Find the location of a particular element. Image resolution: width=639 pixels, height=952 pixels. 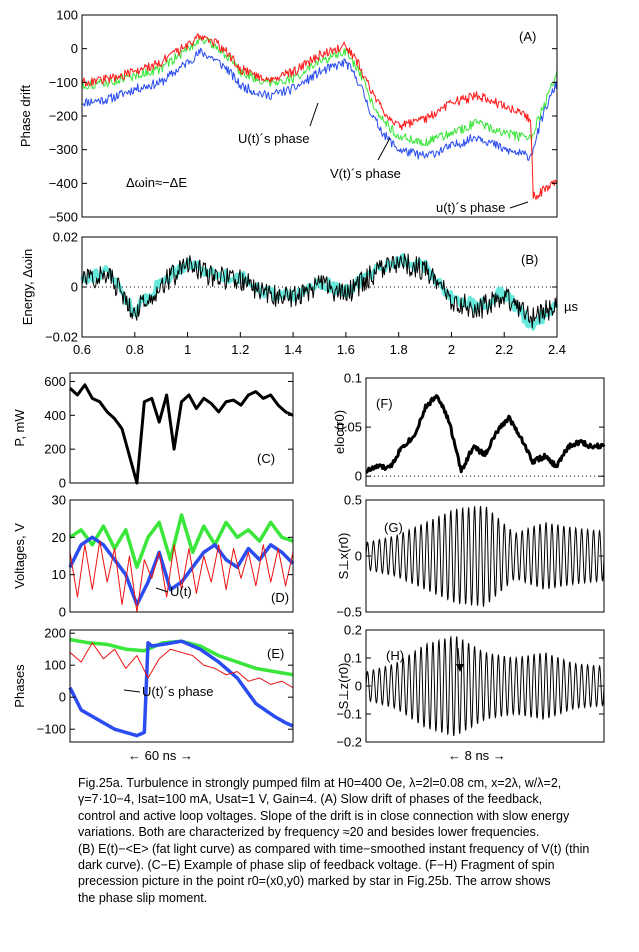

series-line-red is located at coordinates (319, 117).